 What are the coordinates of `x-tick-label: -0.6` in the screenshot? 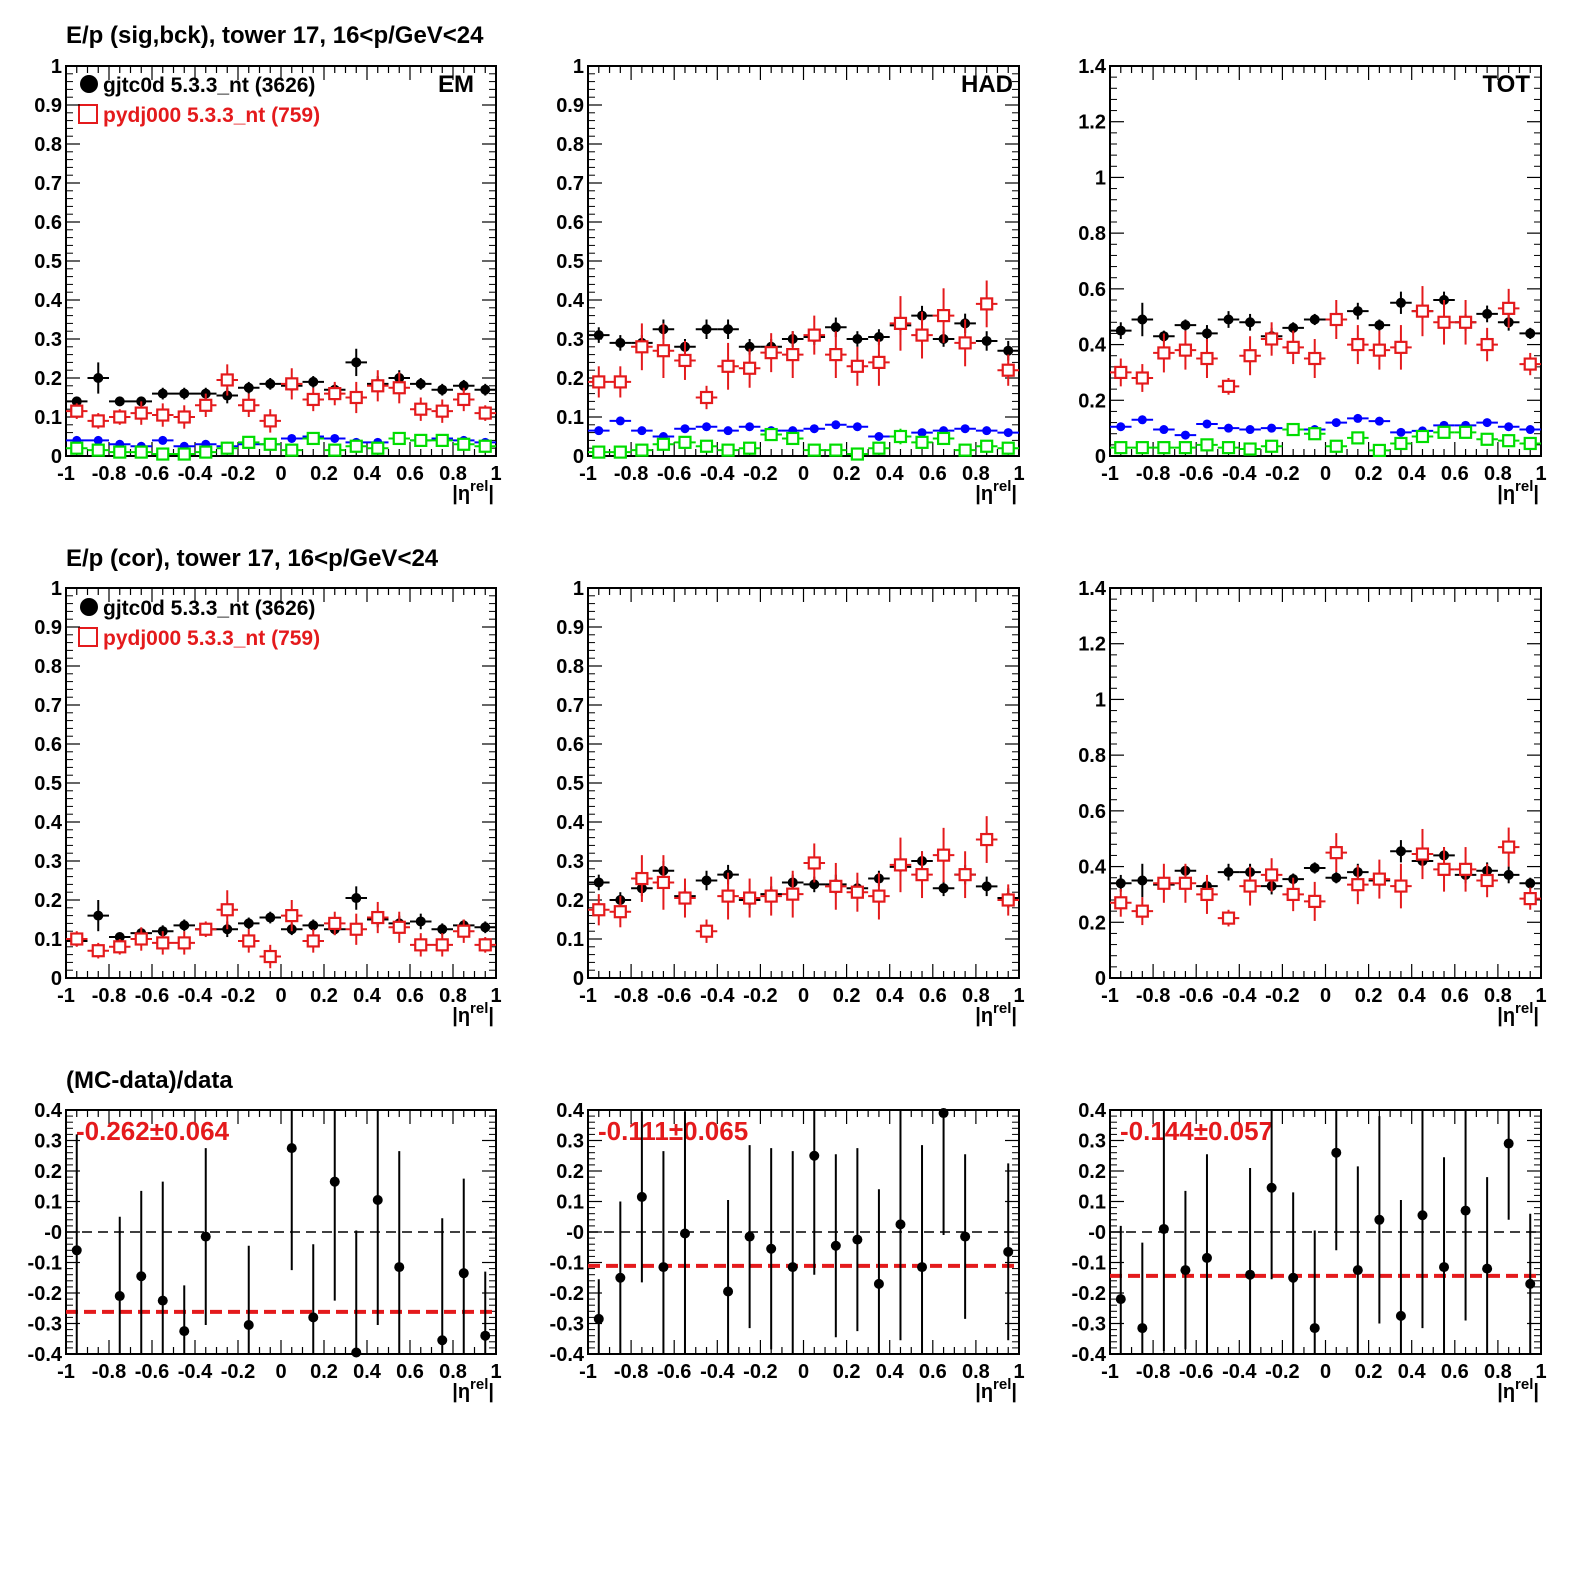 It's located at (674, 1372).